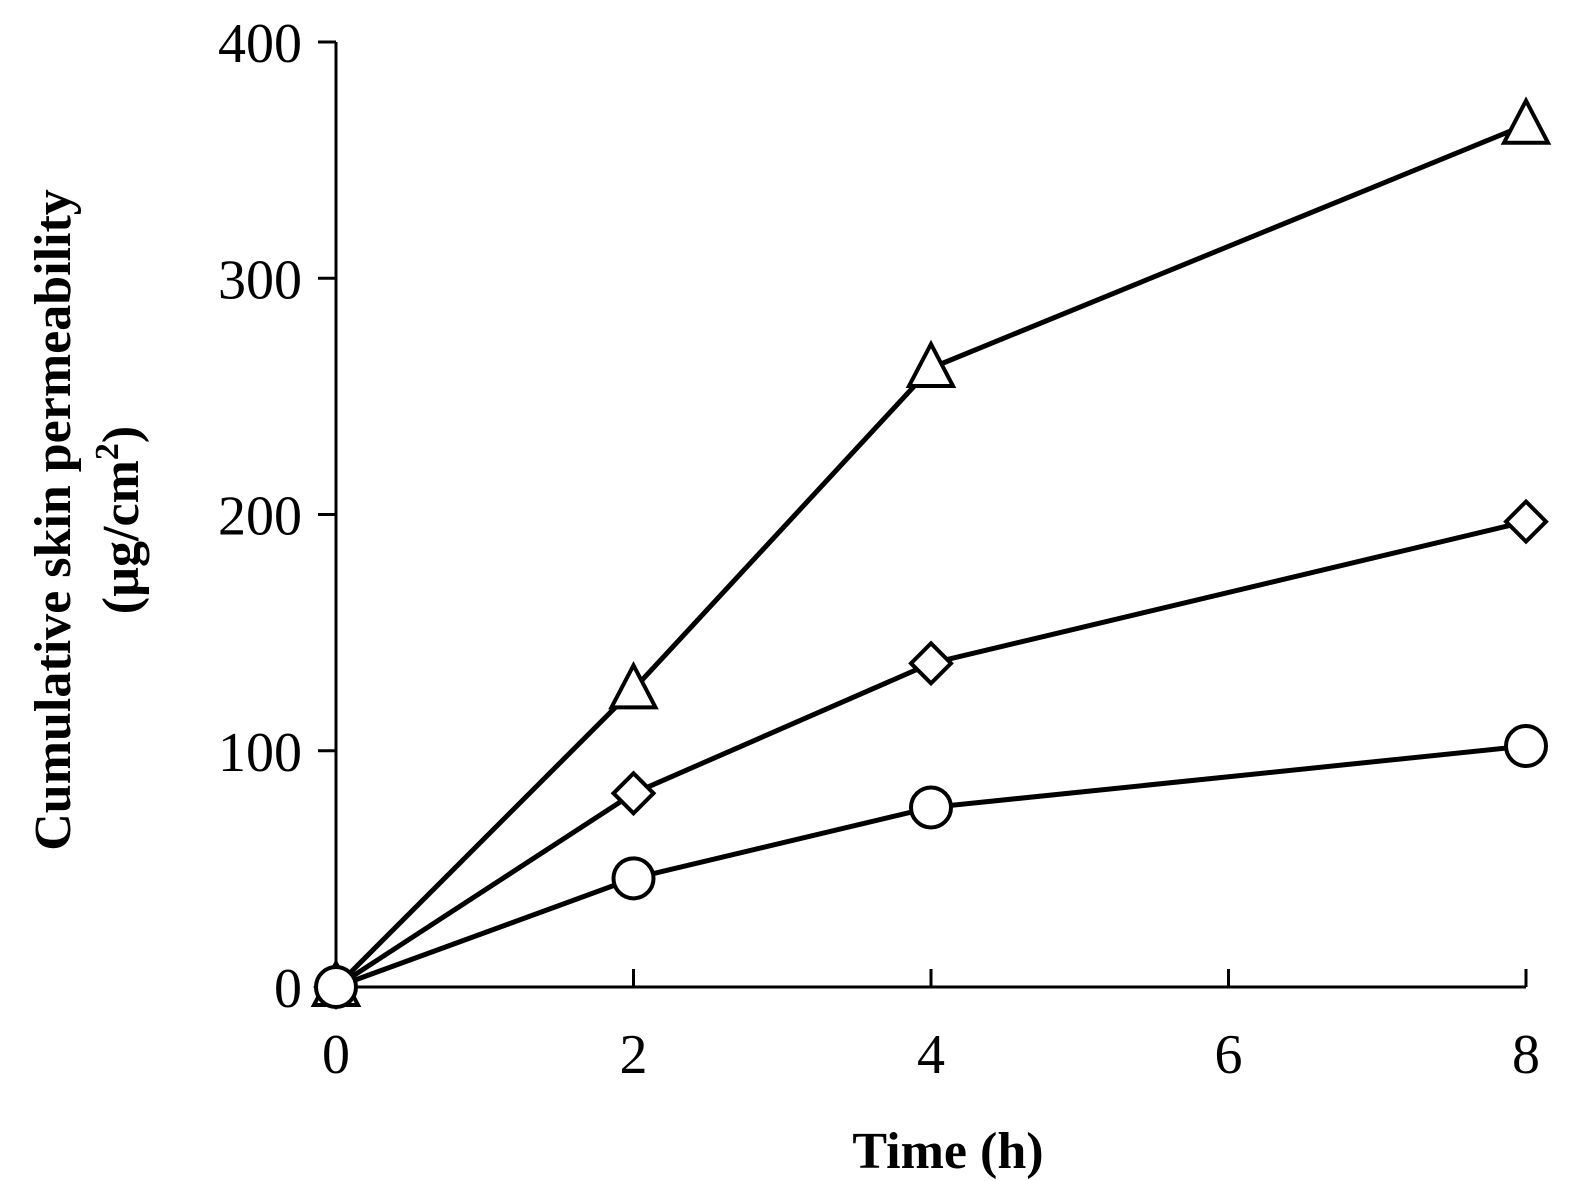 The width and height of the screenshot is (1571, 1181). I want to click on y-axis-unit-suffix: ), so click(121, 434).